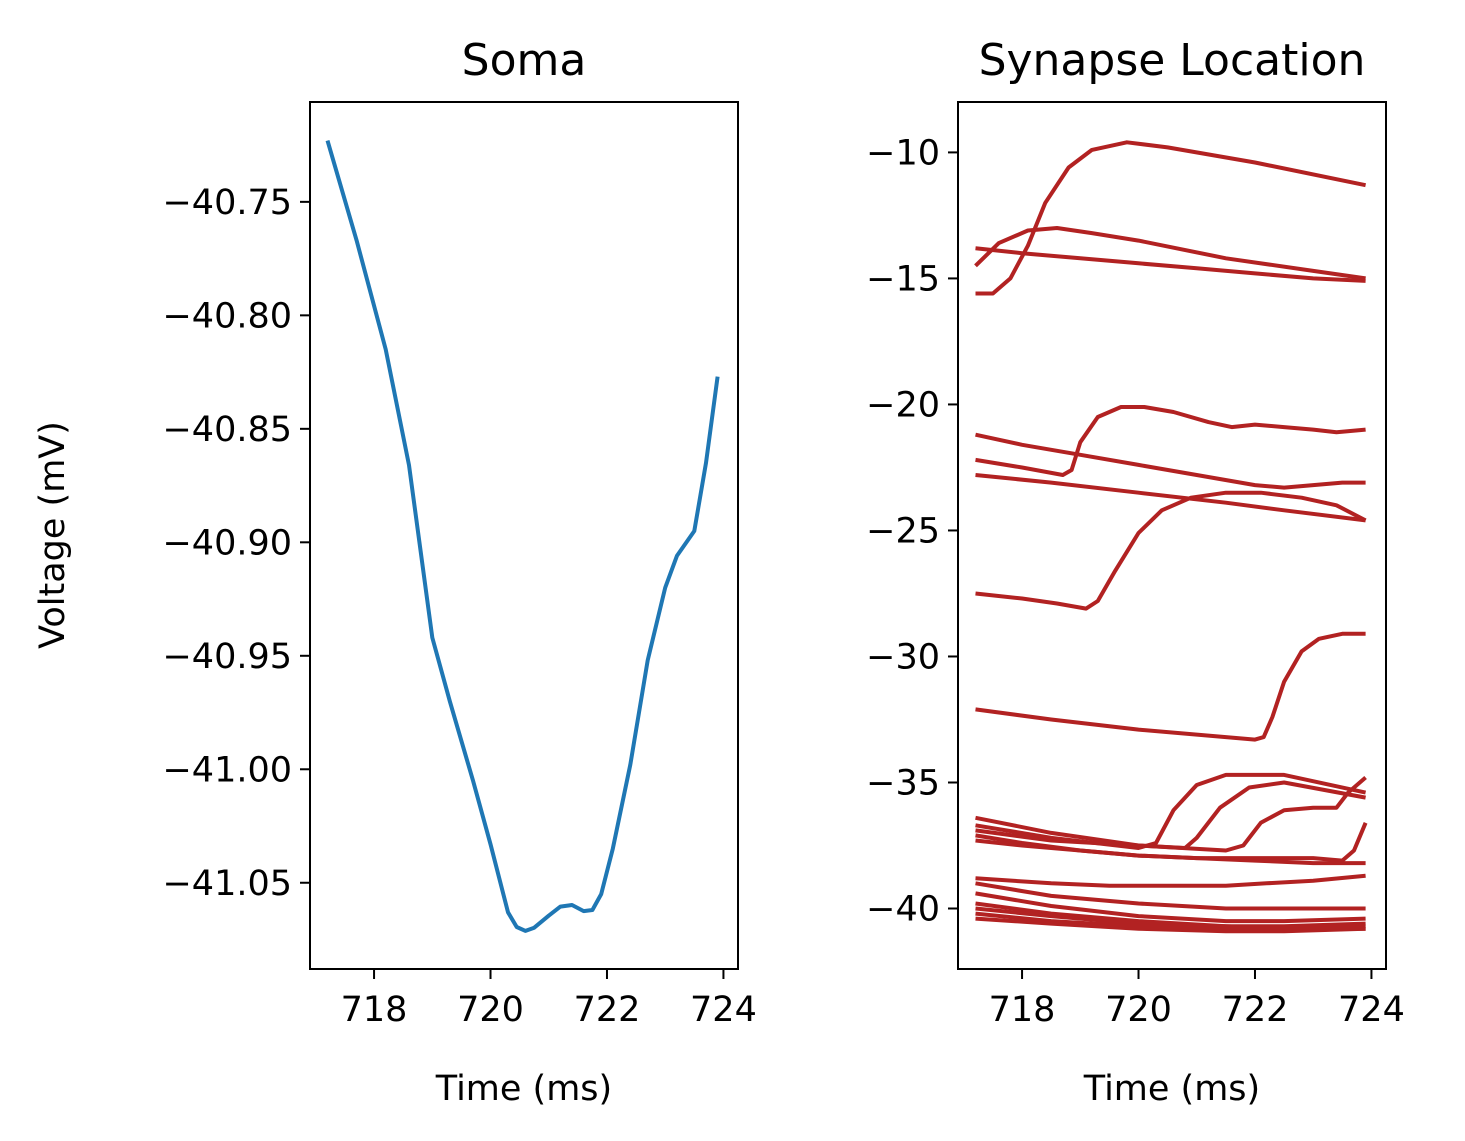  I want to click on synapse-y-tick-label: −25, so click(903, 531).